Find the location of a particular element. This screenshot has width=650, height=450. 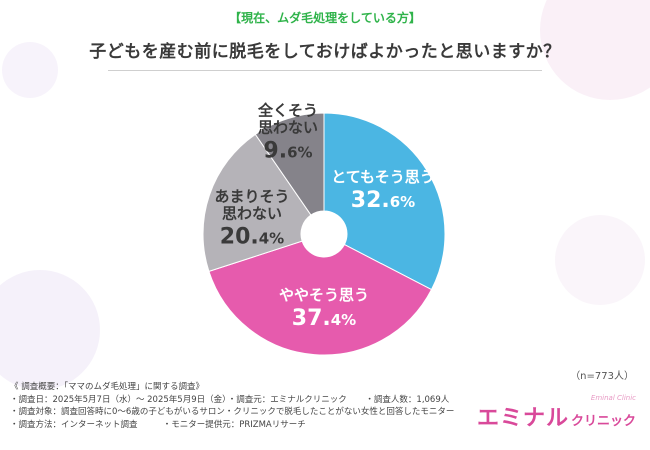

survey-method: ・調査方法：インターネット調査 is located at coordinates (74, 424).